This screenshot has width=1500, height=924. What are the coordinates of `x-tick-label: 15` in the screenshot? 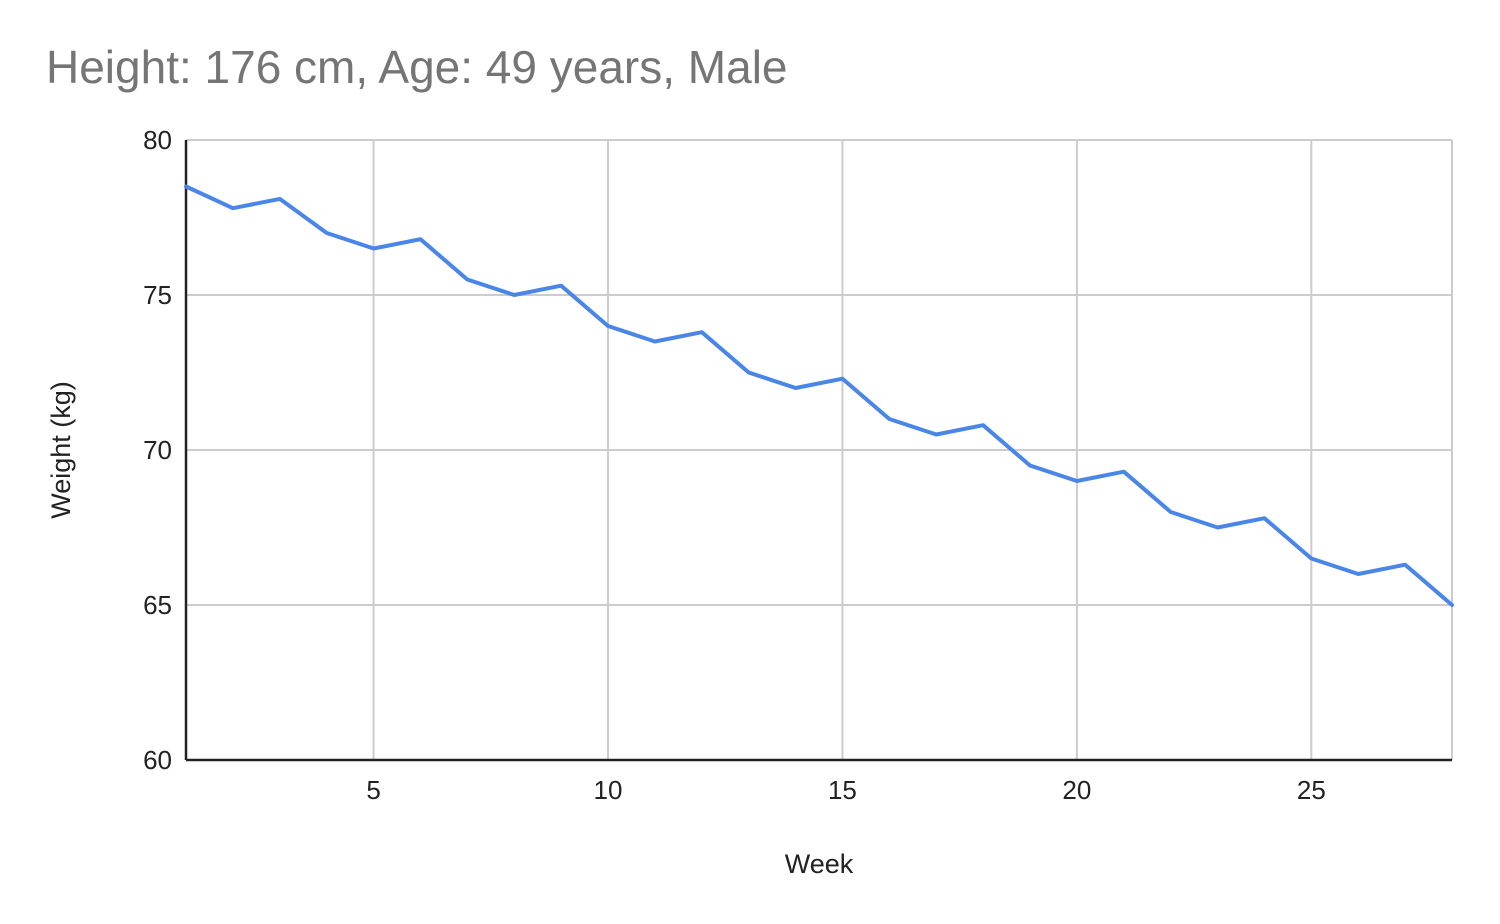 It's located at (842, 790).